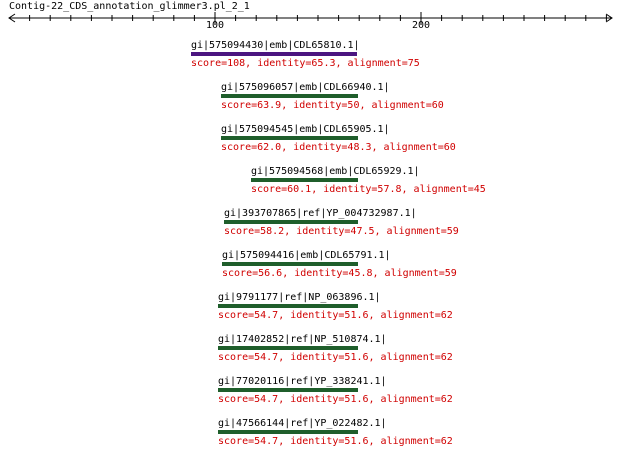  I want to click on hit-stats: score=56.6, identity=45.8, alignment=59, so click(339, 273).